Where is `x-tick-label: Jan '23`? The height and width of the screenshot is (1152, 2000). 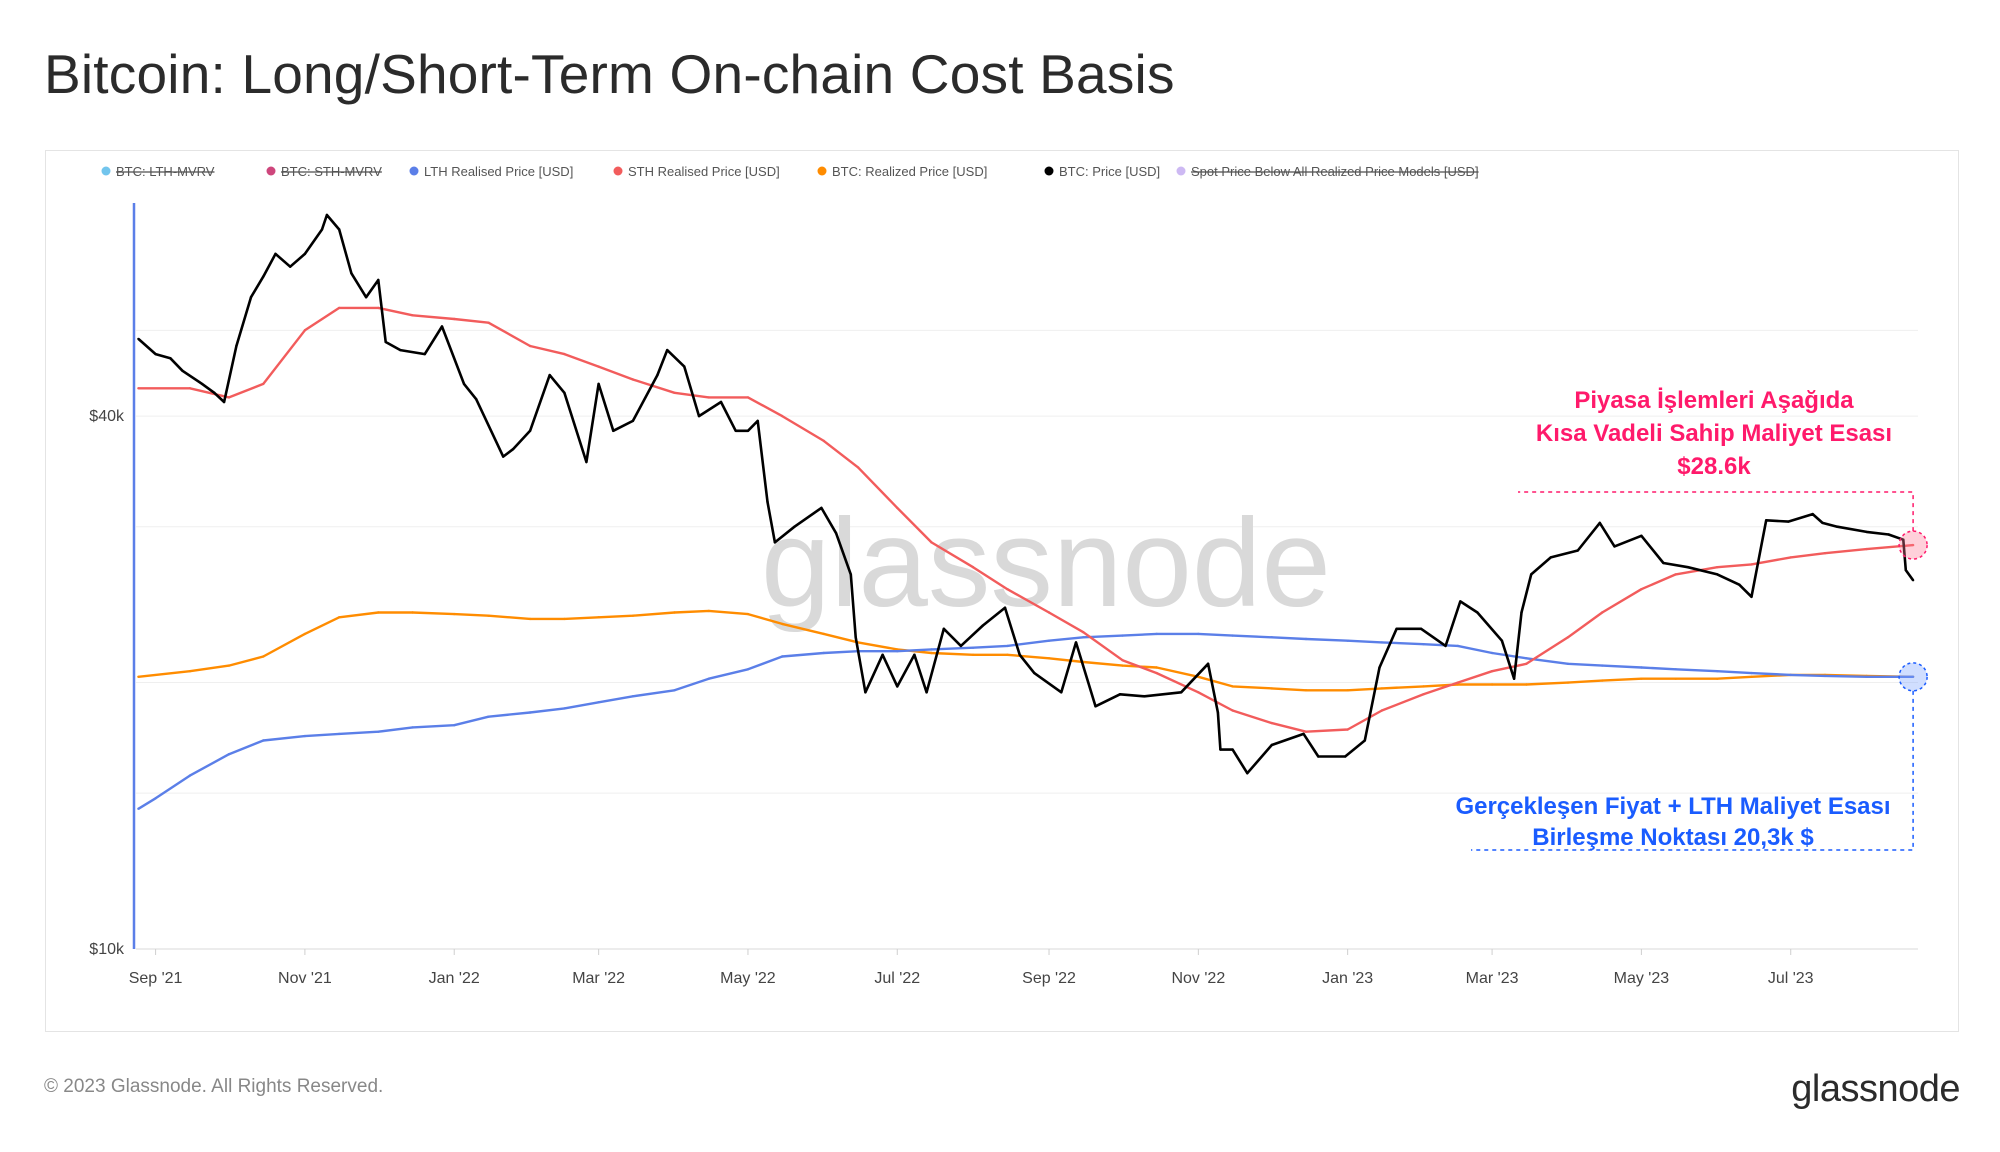 x-tick-label: Jan '23 is located at coordinates (1347, 978).